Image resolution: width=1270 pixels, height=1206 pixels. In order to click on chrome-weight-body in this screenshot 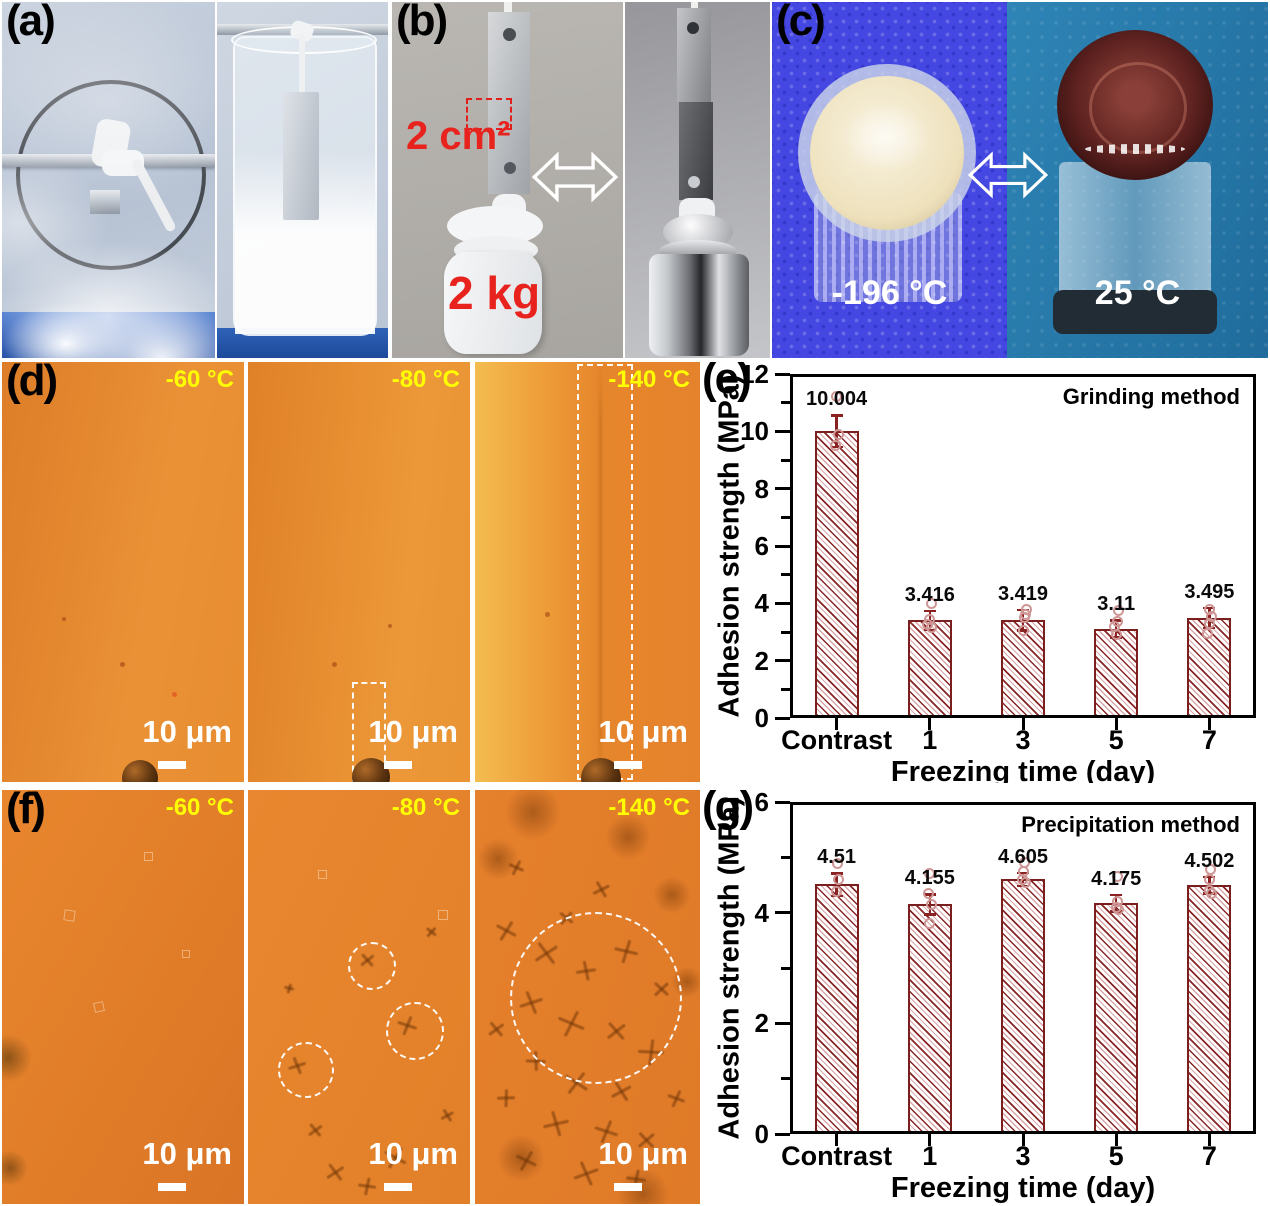, I will do `click(699, 305)`.